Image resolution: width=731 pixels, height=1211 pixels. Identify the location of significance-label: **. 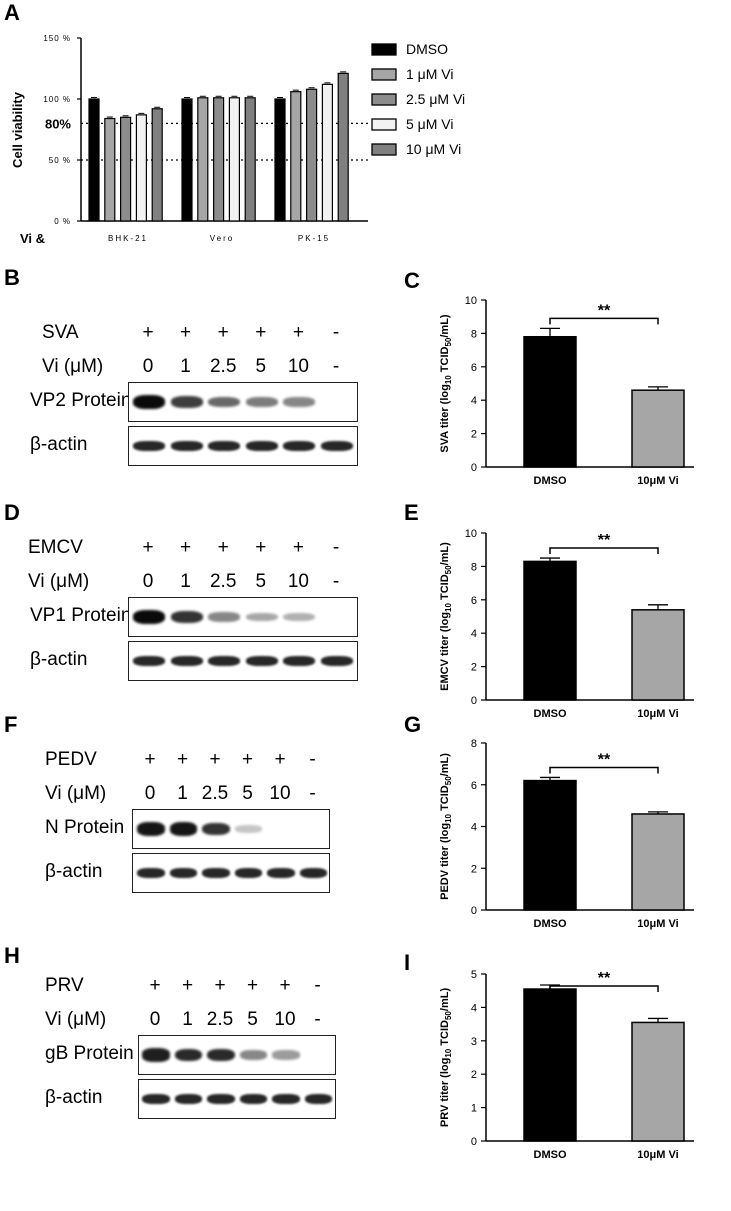
(604, 540).